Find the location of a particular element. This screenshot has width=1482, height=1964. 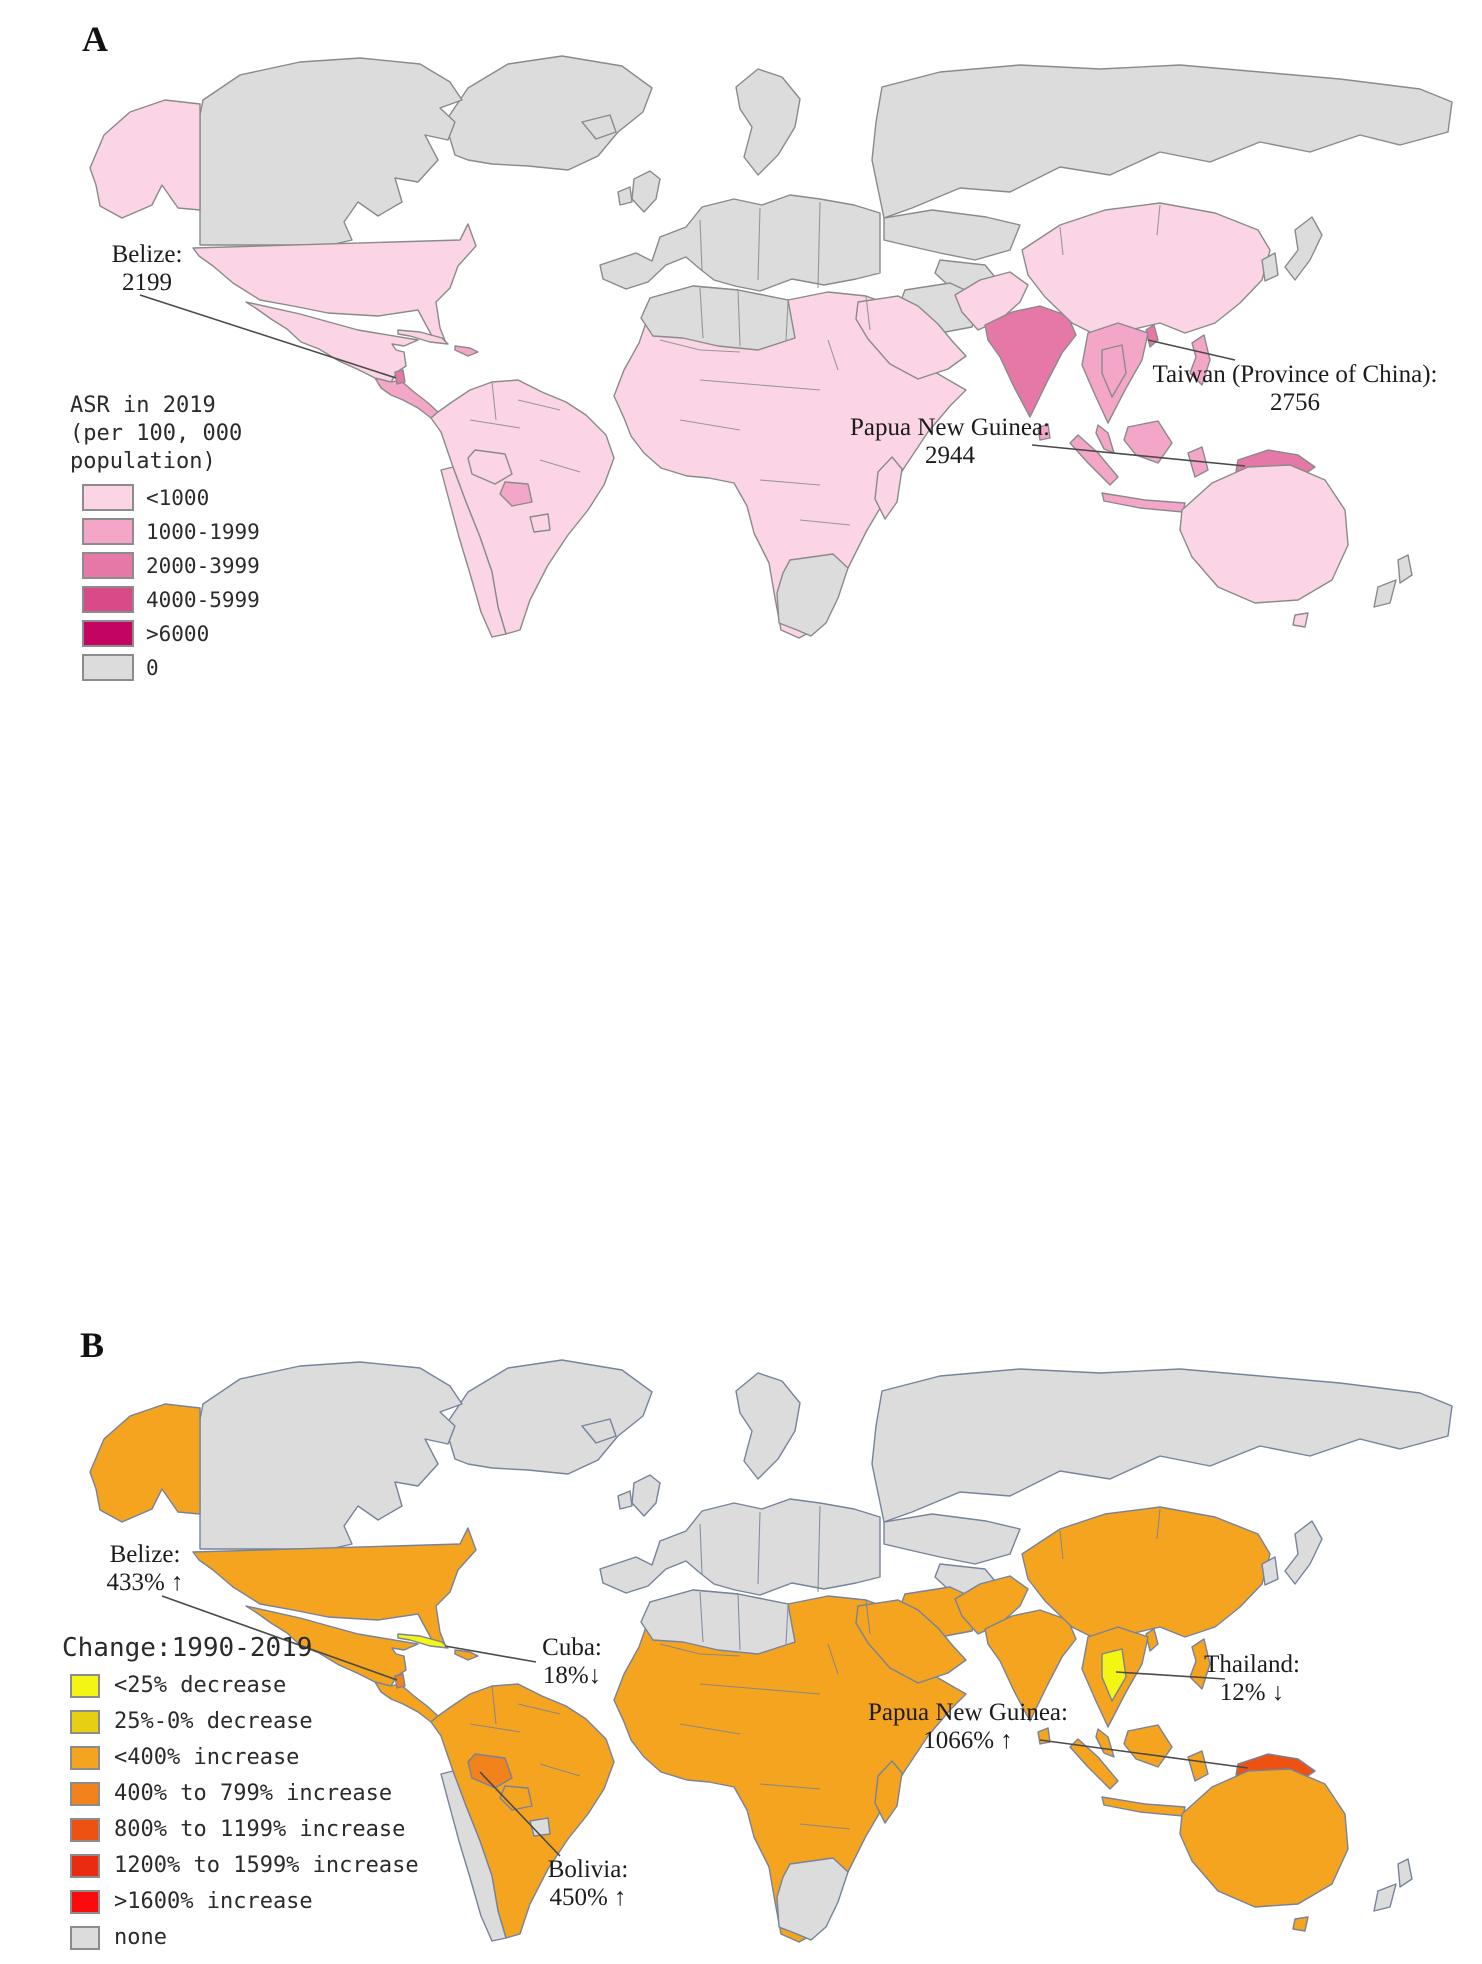

annotation-thailand-value: 12% ↓ is located at coordinates (1252, 1692).